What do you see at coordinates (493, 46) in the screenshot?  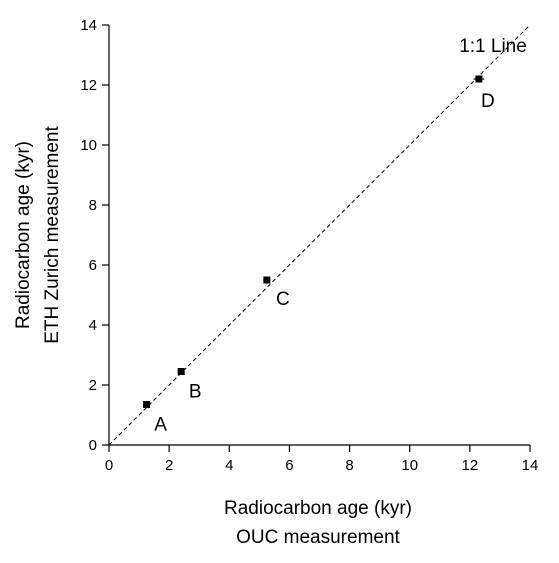 I see `reference-line-label: 1:1 Line` at bounding box center [493, 46].